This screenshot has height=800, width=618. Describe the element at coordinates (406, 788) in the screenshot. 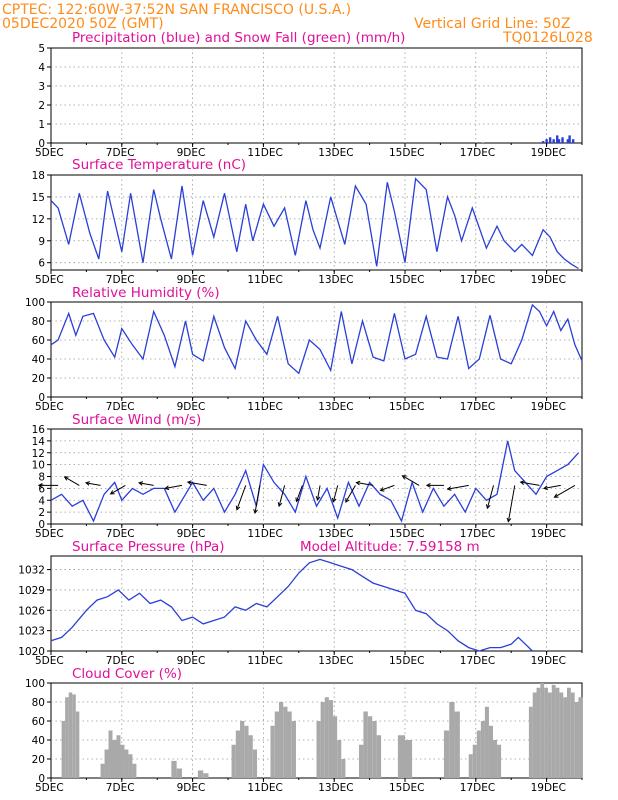

I see `cloud-xtick-label: 15DEC` at that location.